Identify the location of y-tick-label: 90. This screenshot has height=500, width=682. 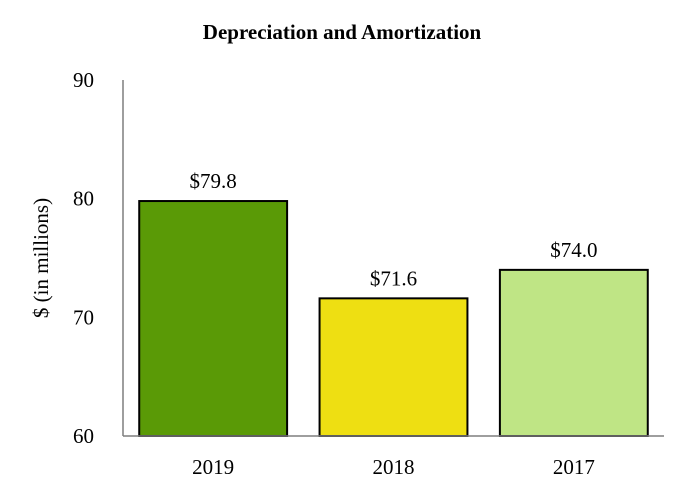
(83, 80).